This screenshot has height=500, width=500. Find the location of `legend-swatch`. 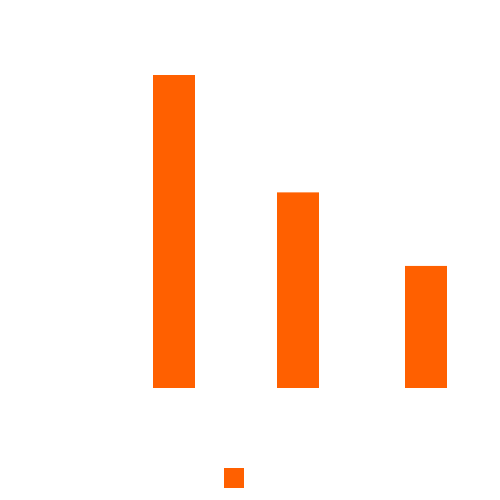

legend-swatch is located at coordinates (234, 478).